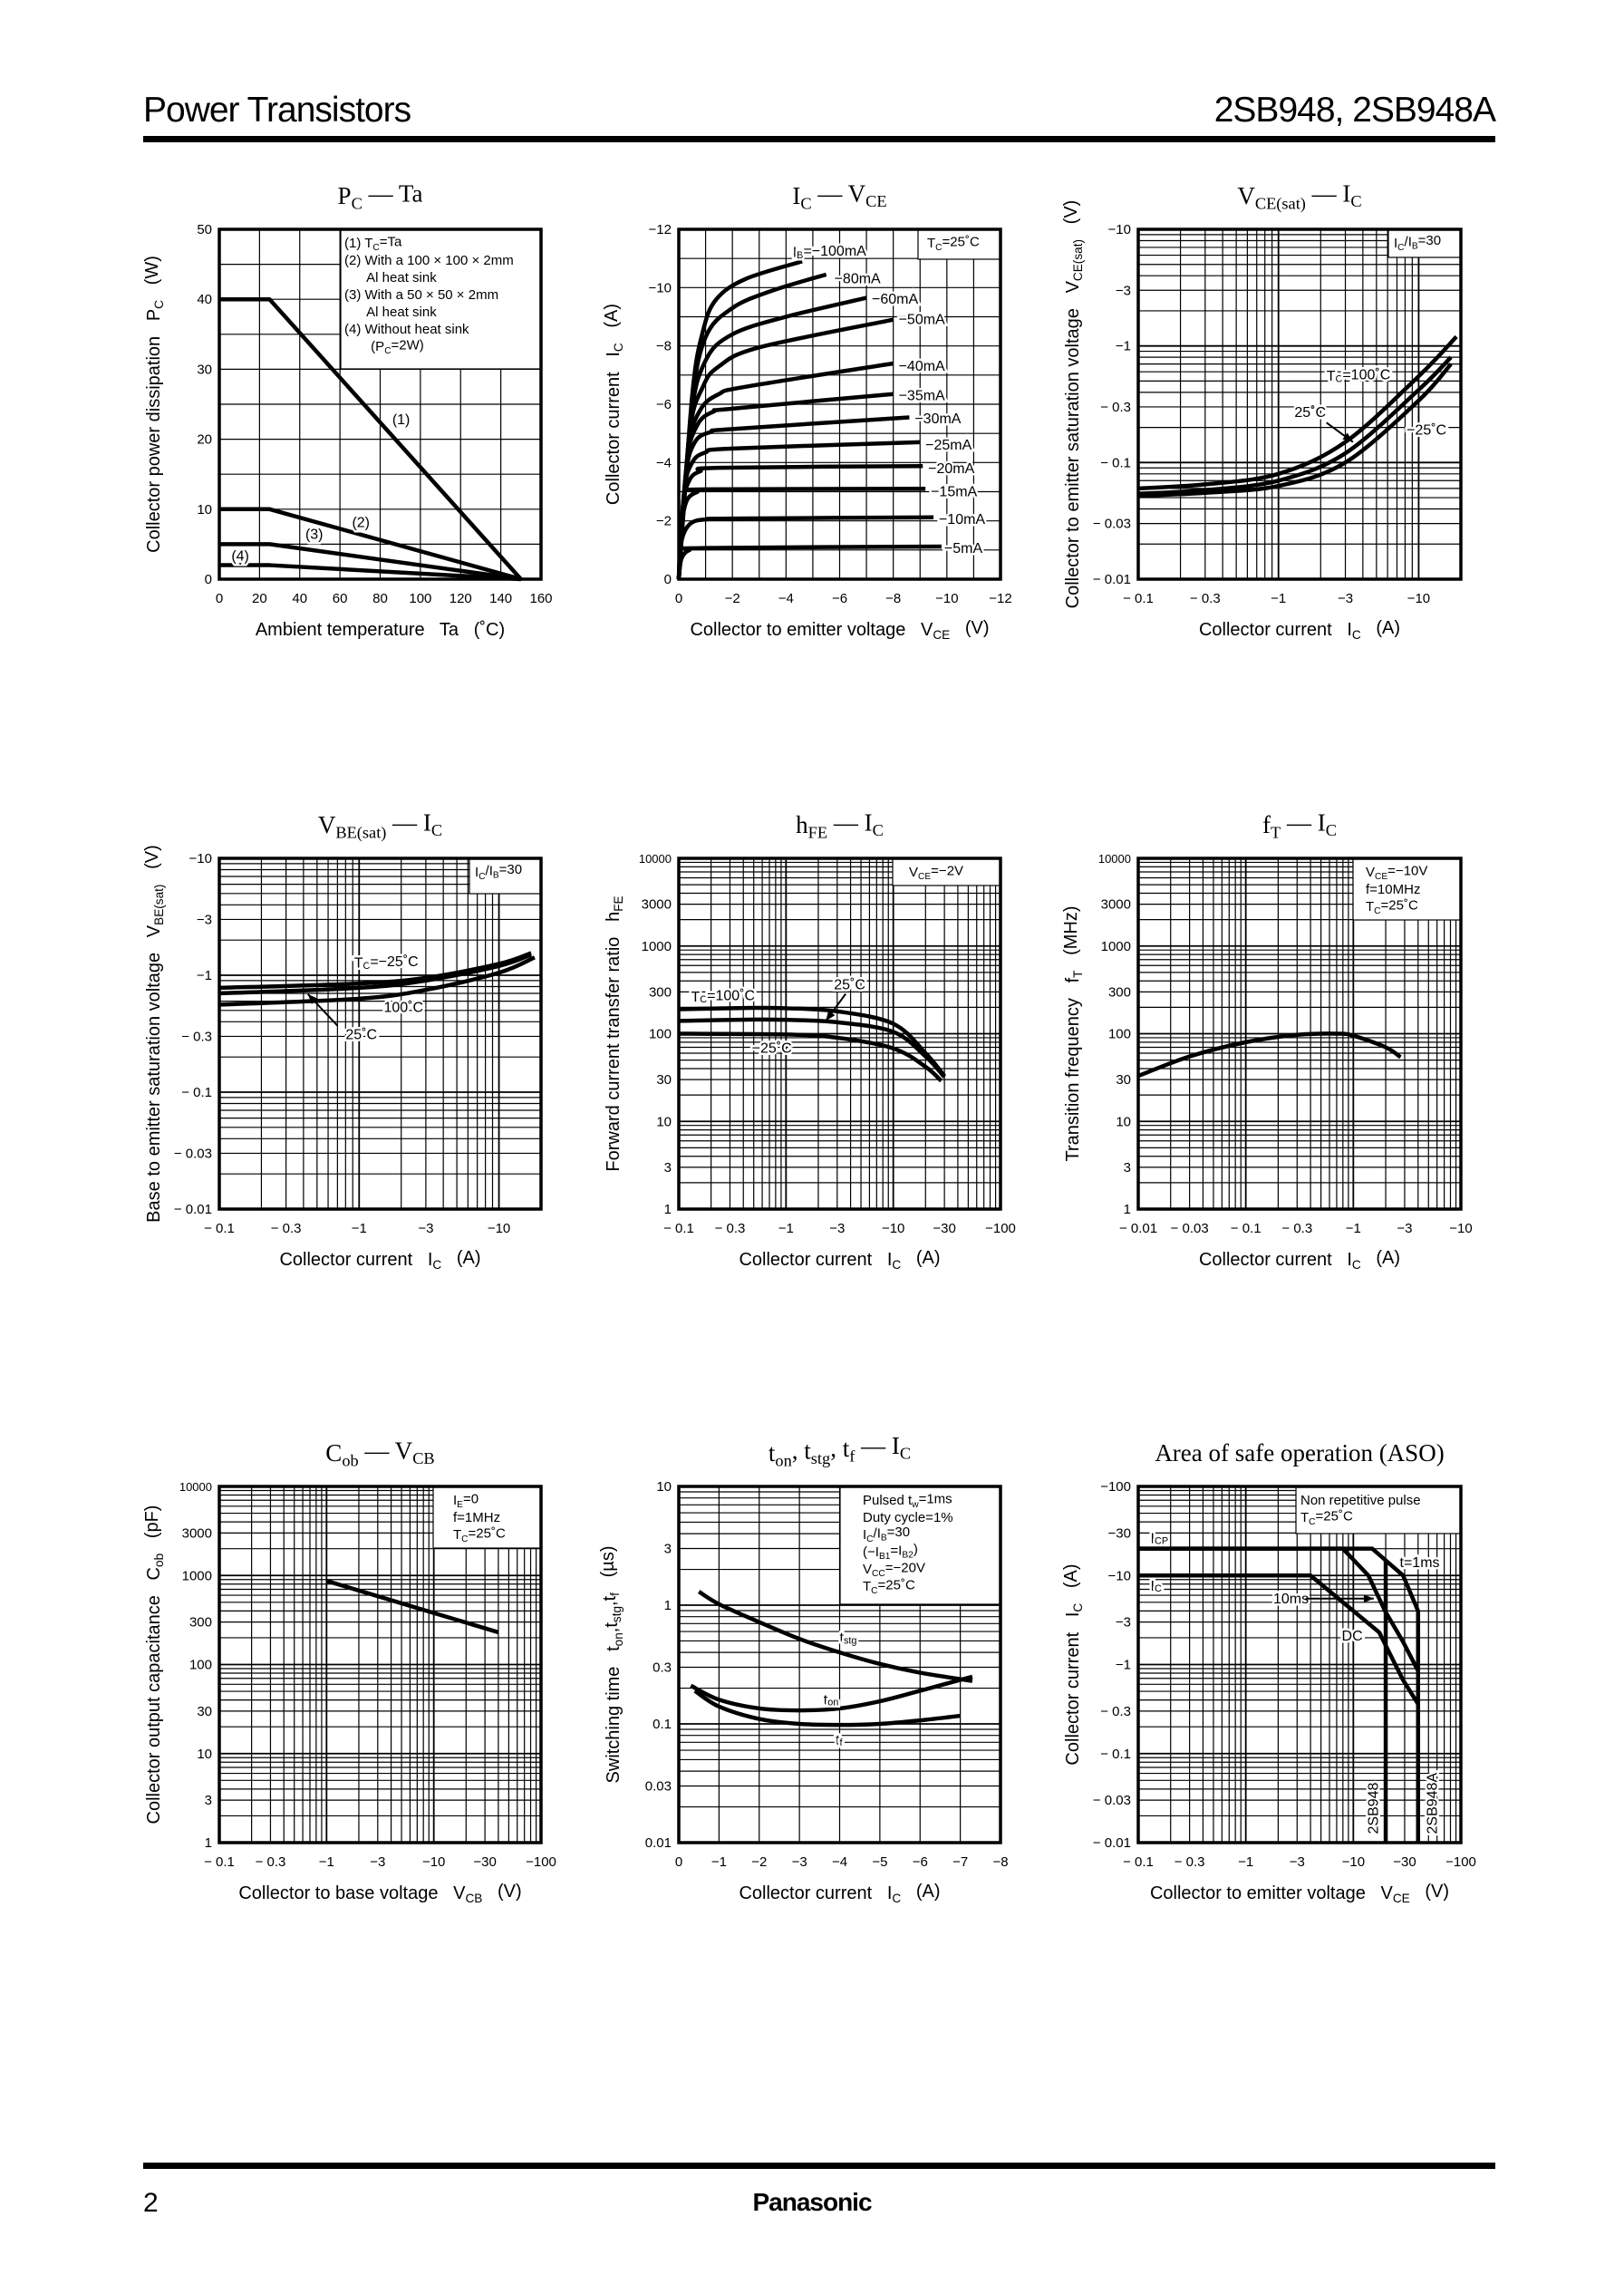 Image resolution: width=1624 pixels, height=2294 pixels. Describe the element at coordinates (732, 598) in the screenshot. I see `x-tick-label: −2` at that location.